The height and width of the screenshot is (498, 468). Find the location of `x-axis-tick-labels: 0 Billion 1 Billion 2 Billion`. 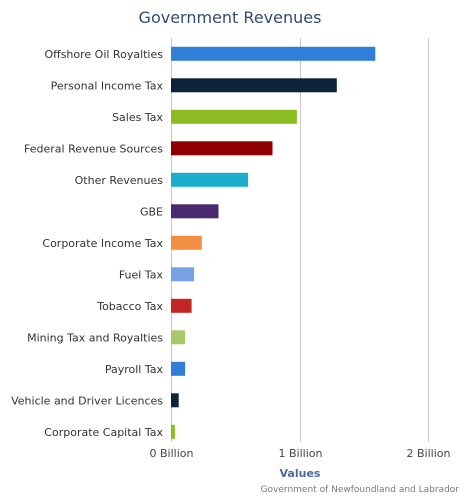

x-axis-tick-labels: 0 Billion 1 Billion 2 Billion is located at coordinates (300, 453).